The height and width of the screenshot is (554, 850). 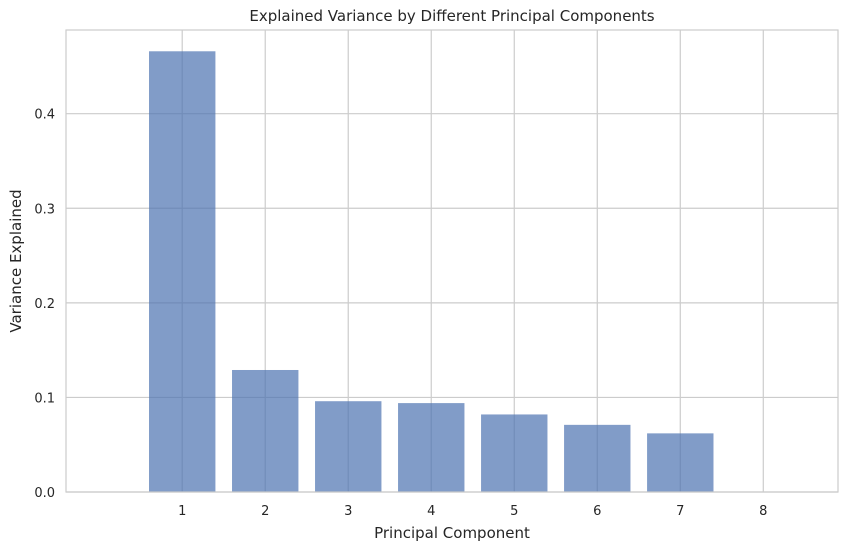 I want to click on x-tick-label: 5, so click(x=514, y=511).